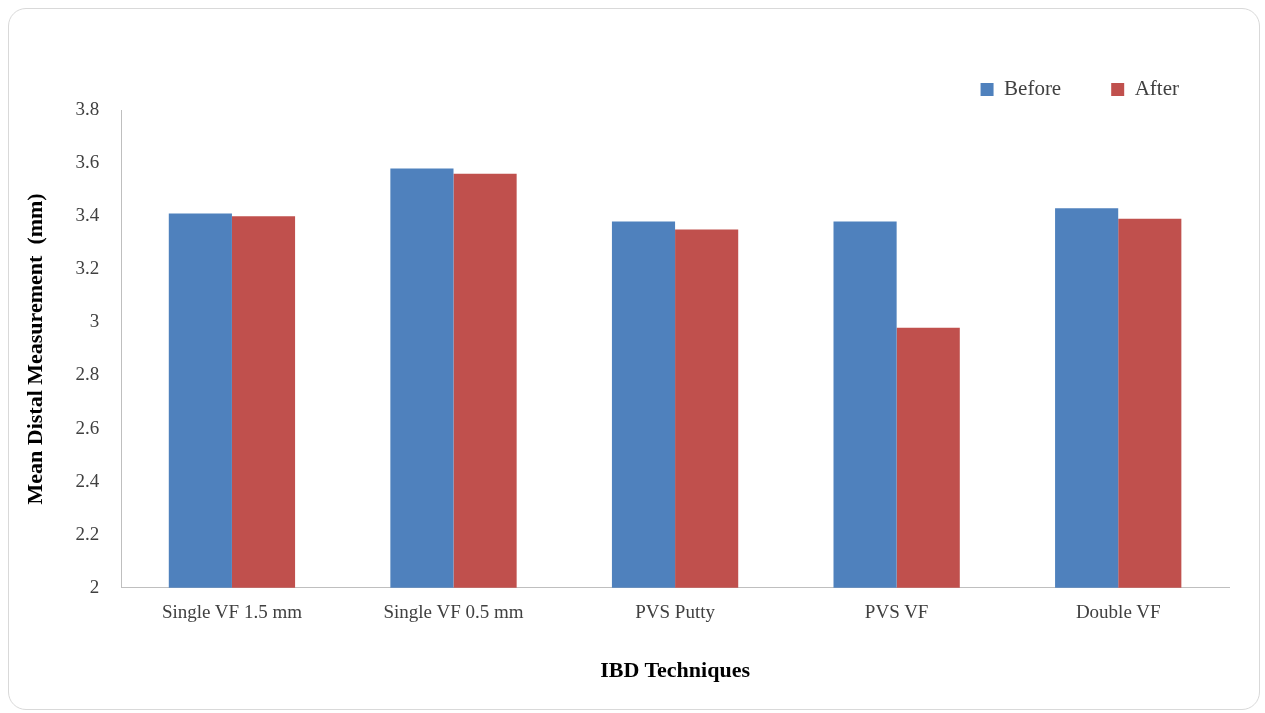 This screenshot has height=713, width=1265. Describe the element at coordinates (87, 162) in the screenshot. I see `y-tick-label: 3.6` at that location.